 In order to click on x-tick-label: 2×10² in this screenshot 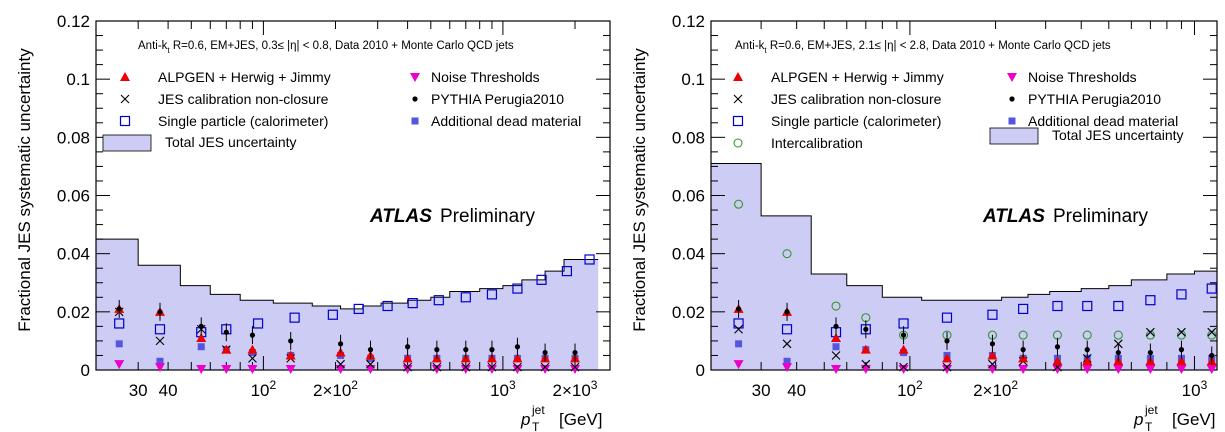, I will do `click(995, 389)`.